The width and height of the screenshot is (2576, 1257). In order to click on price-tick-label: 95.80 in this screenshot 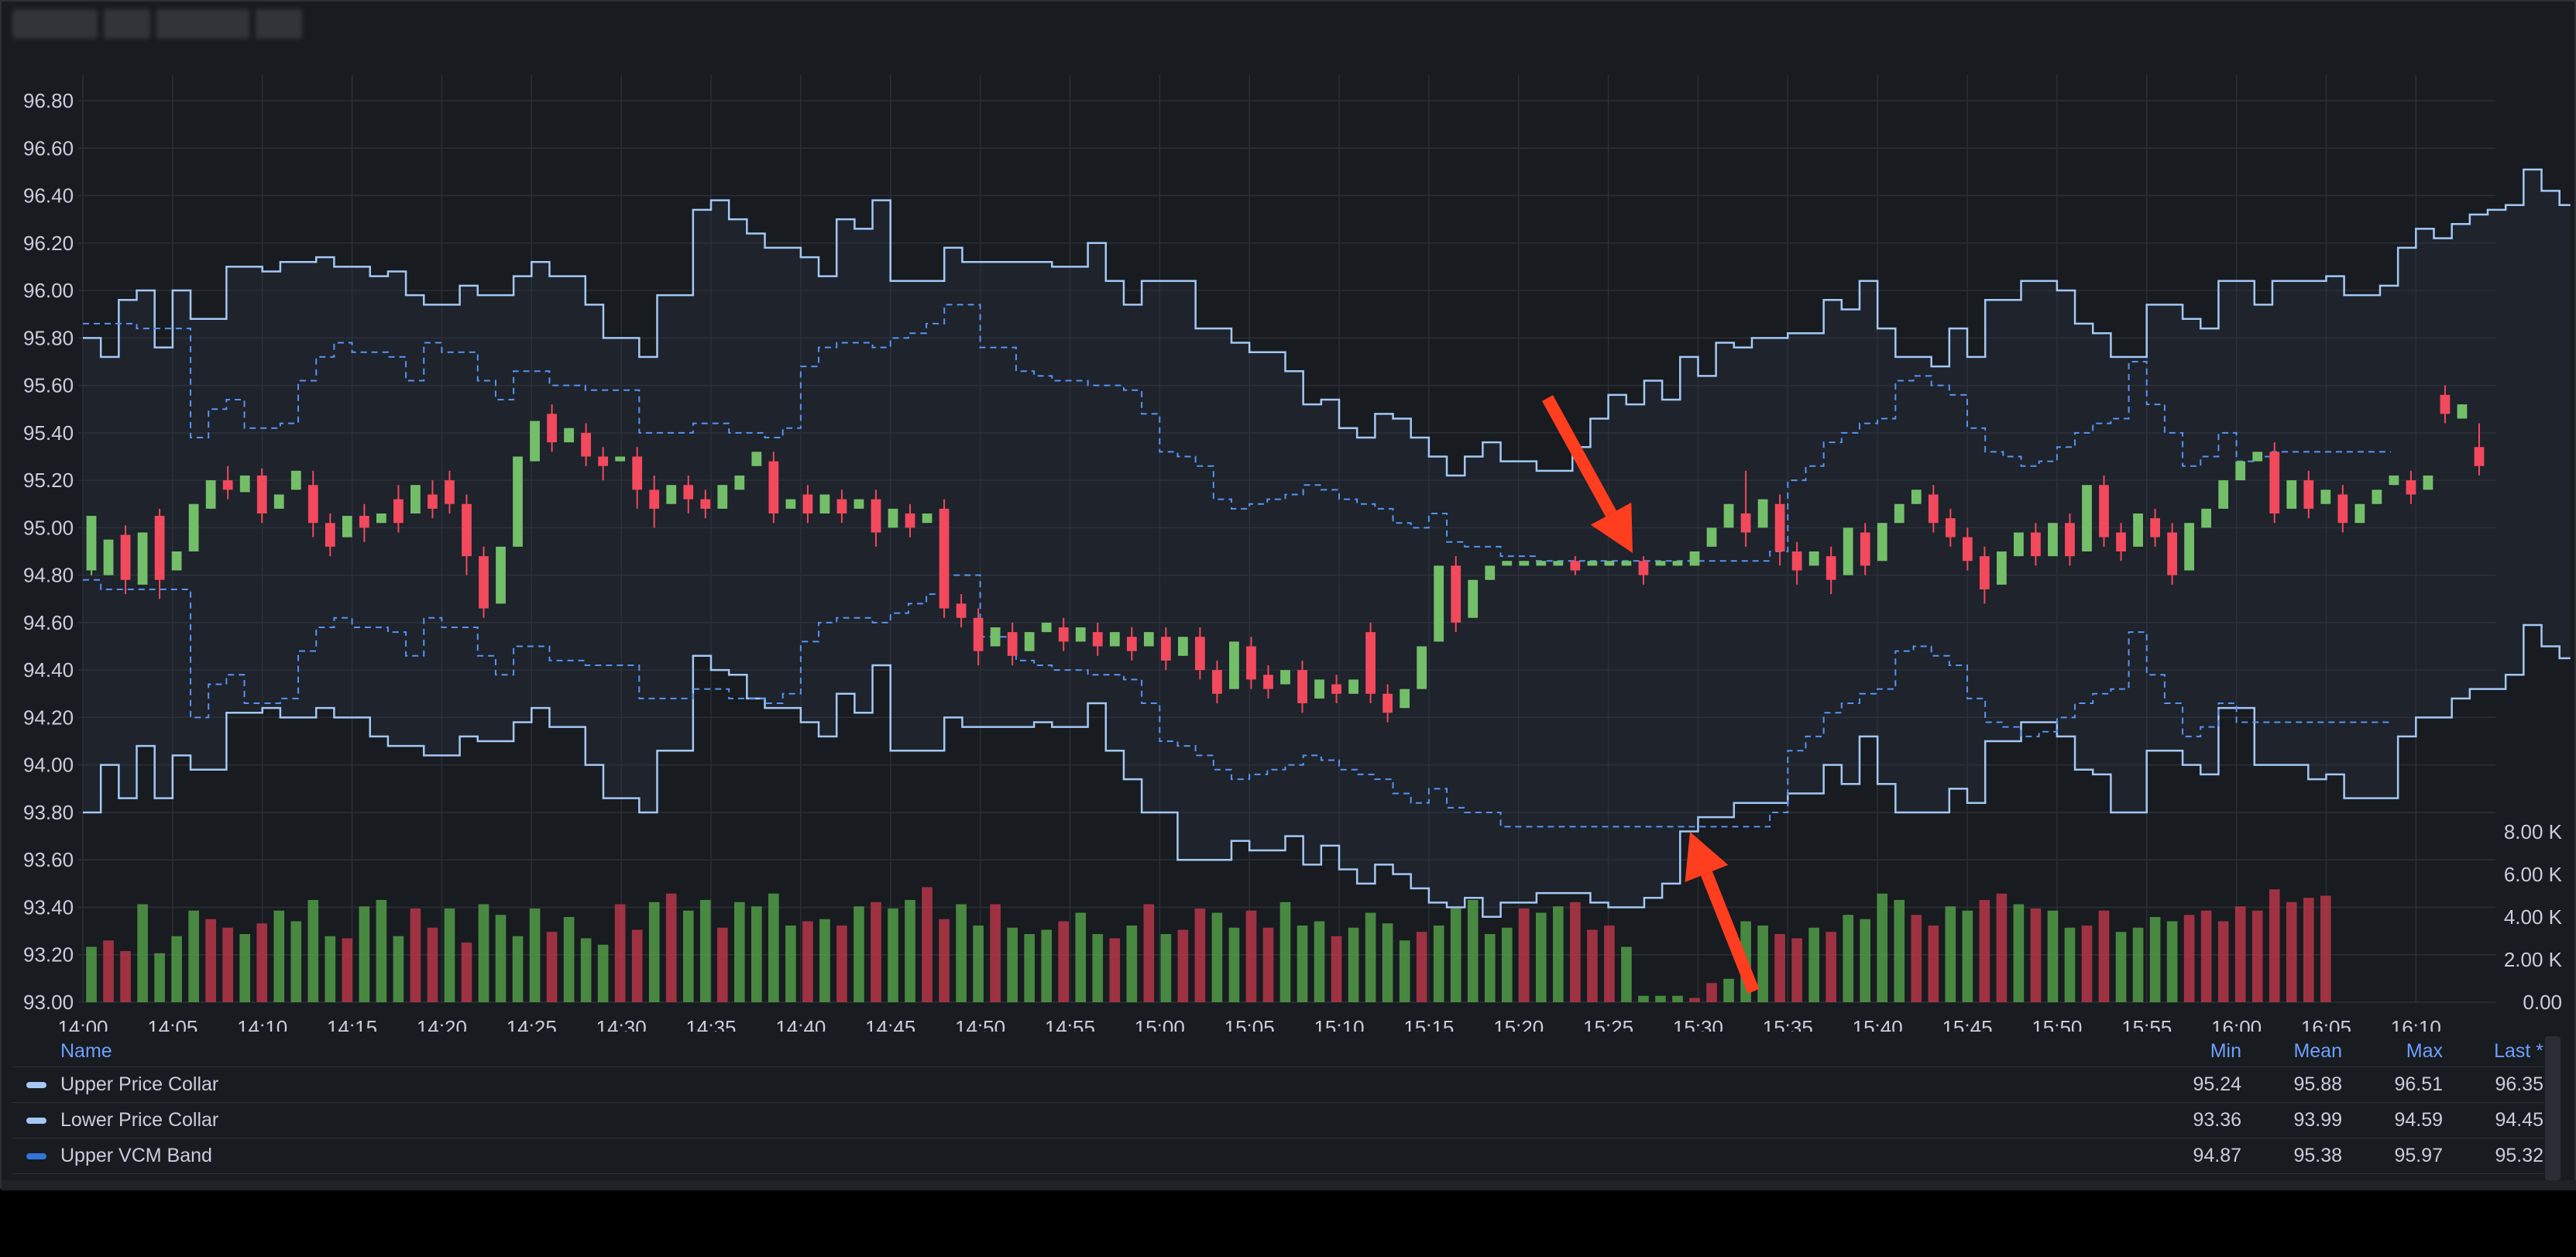, I will do `click(48, 337)`.